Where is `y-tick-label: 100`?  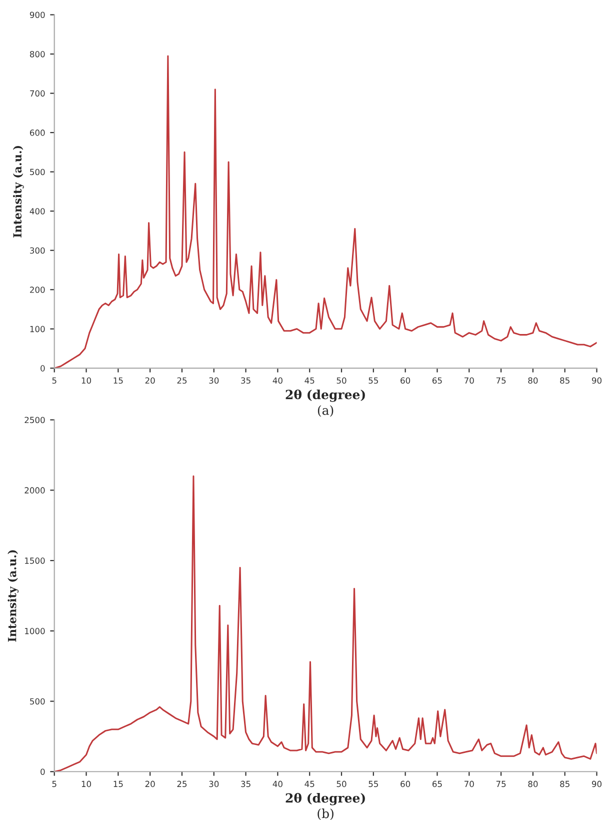 y-tick-label: 100 is located at coordinates (37, 329).